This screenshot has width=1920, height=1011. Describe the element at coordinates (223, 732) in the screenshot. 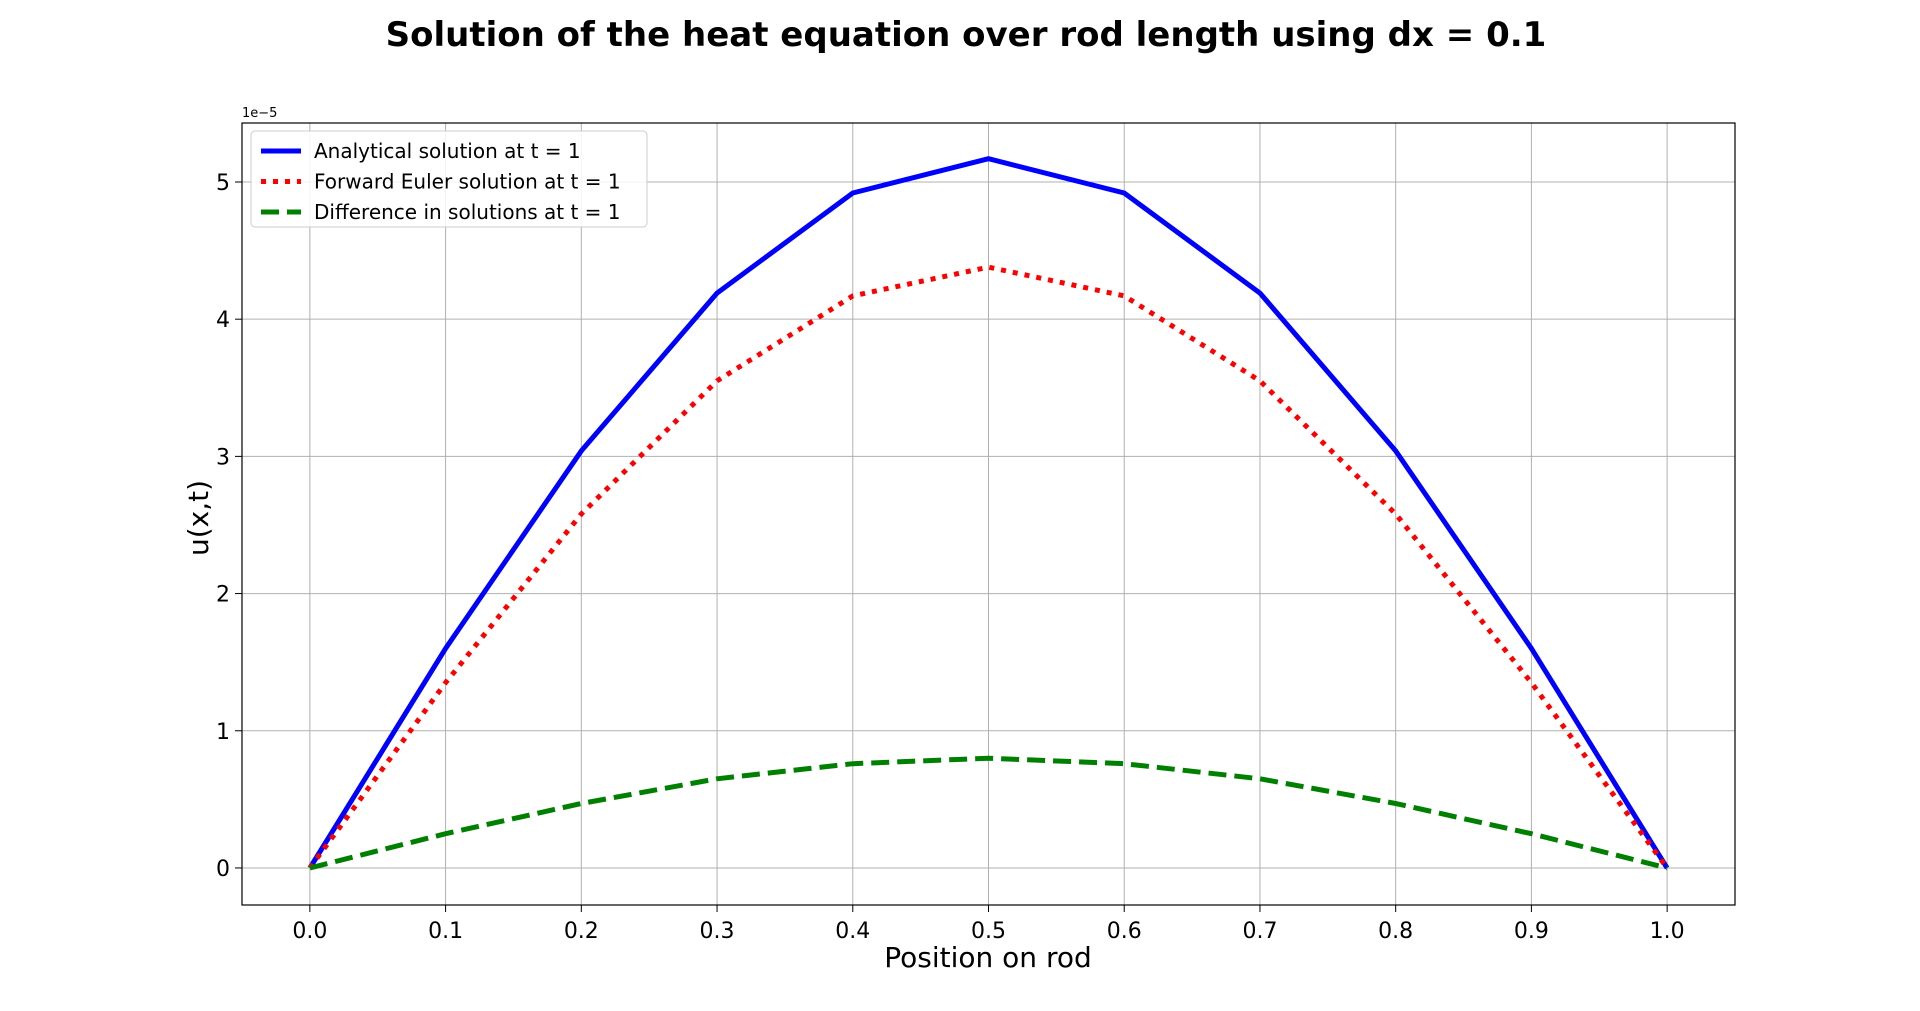

I see `y-tick-label: 1` at that location.